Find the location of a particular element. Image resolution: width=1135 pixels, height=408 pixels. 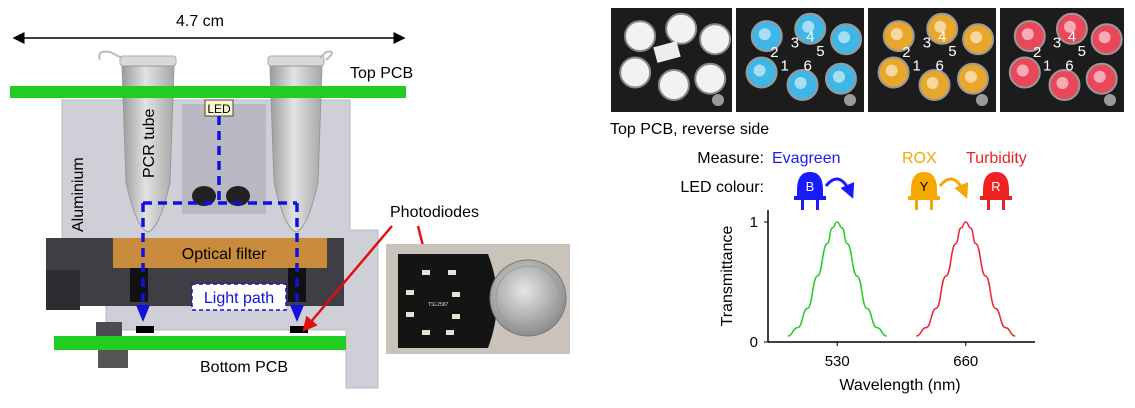

optical-filter is located at coordinates (220, 253).